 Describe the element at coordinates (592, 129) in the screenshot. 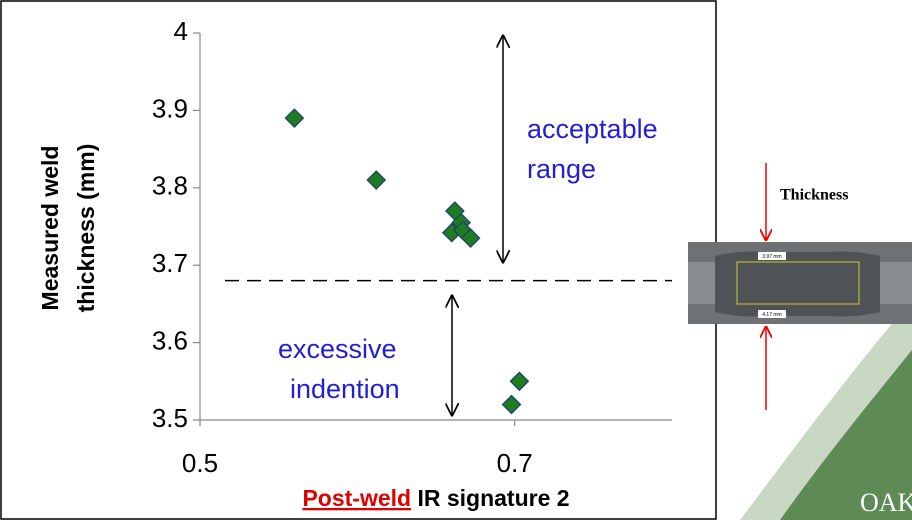

I see `annotation: acceptable` at that location.